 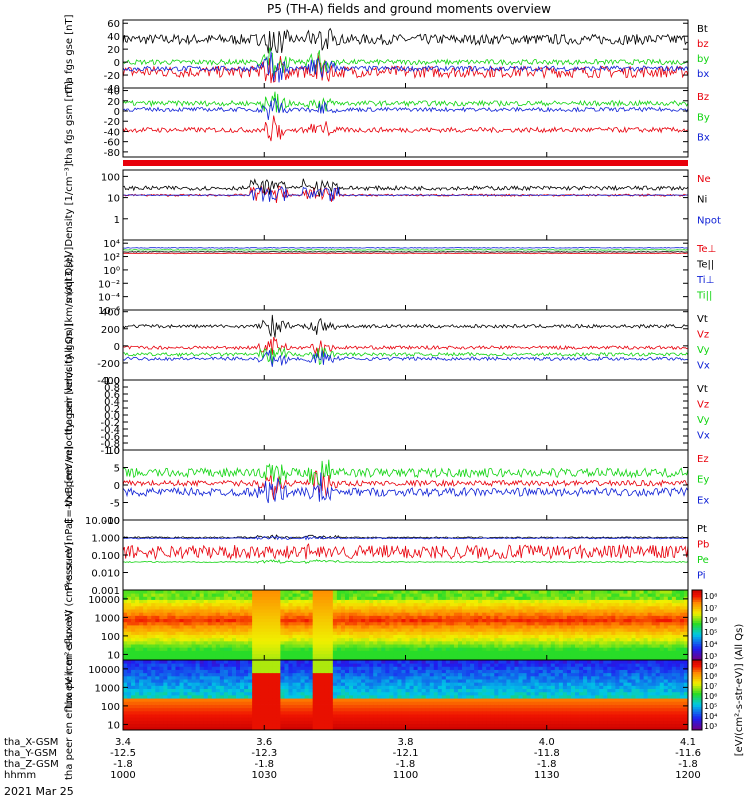 I want to click on legend-entry-Vt: Vt, so click(x=702, y=389).